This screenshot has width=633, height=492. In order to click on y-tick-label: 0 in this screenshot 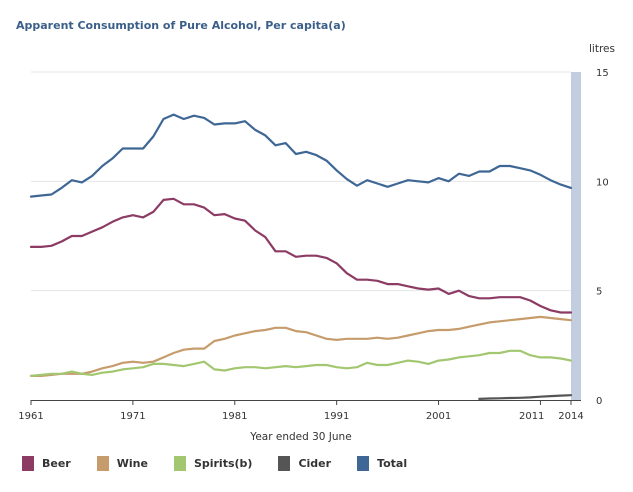, I will do `click(599, 401)`.